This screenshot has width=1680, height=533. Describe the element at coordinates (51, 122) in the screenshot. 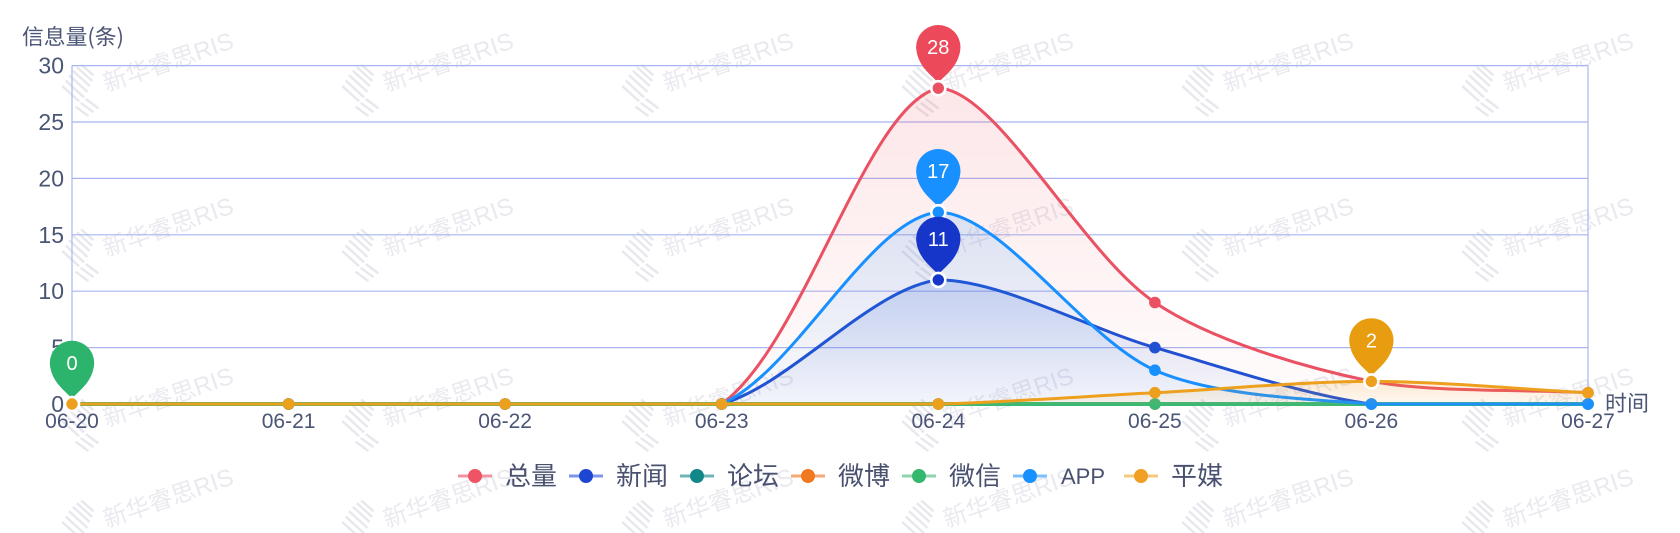

I see `svg-text: 25` at that location.